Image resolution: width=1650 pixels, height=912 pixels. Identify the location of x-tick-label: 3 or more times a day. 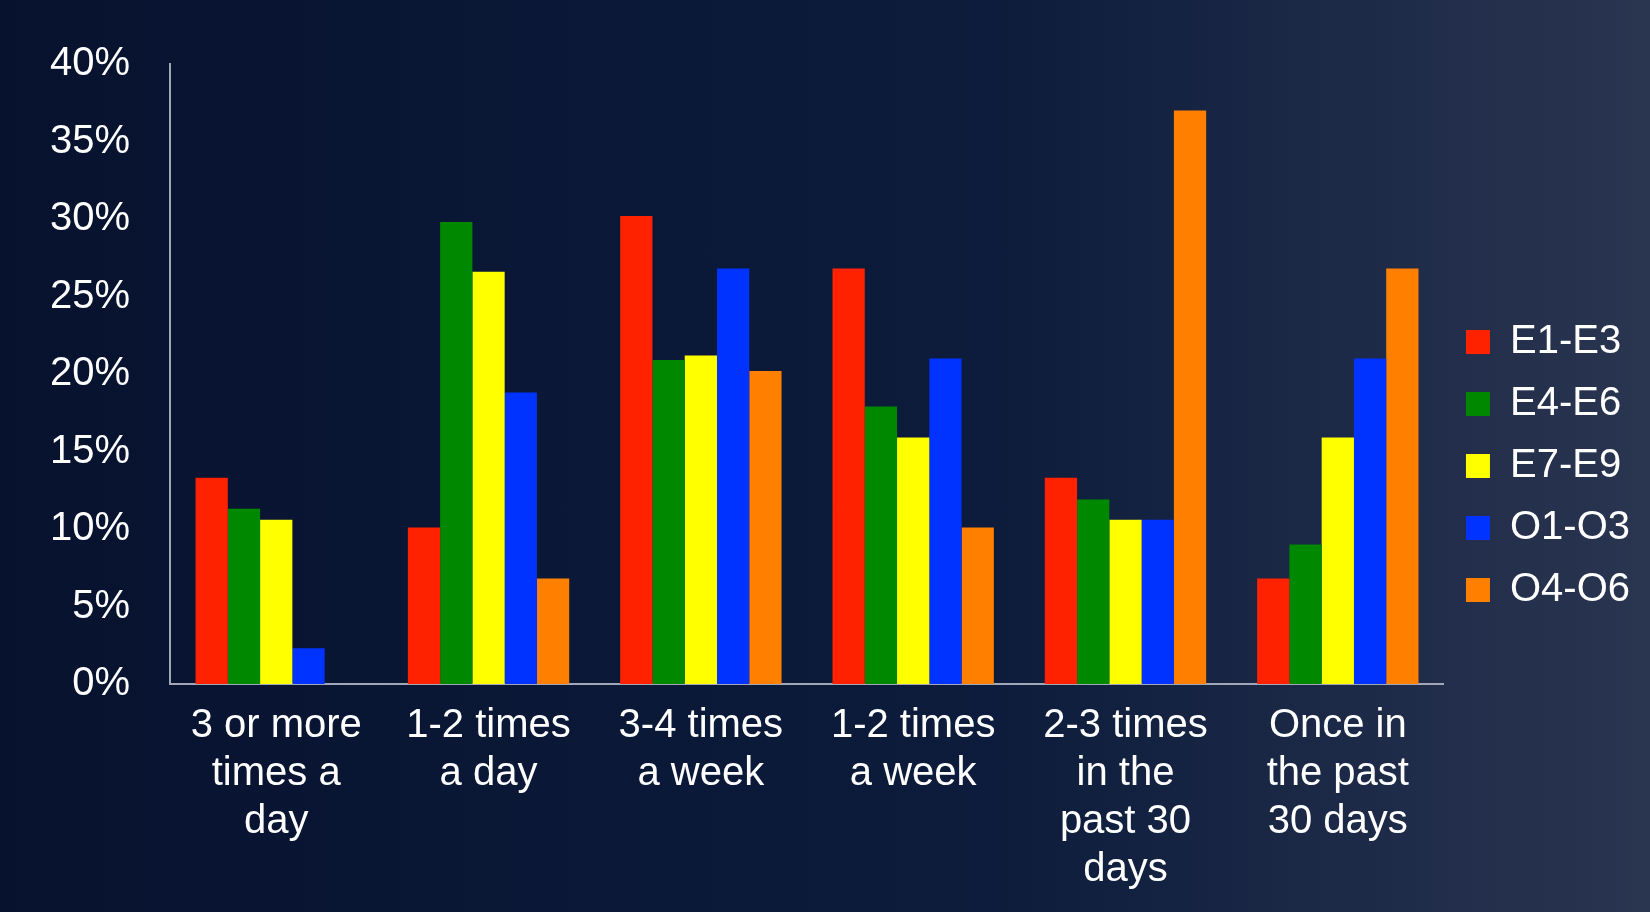
(276, 771).